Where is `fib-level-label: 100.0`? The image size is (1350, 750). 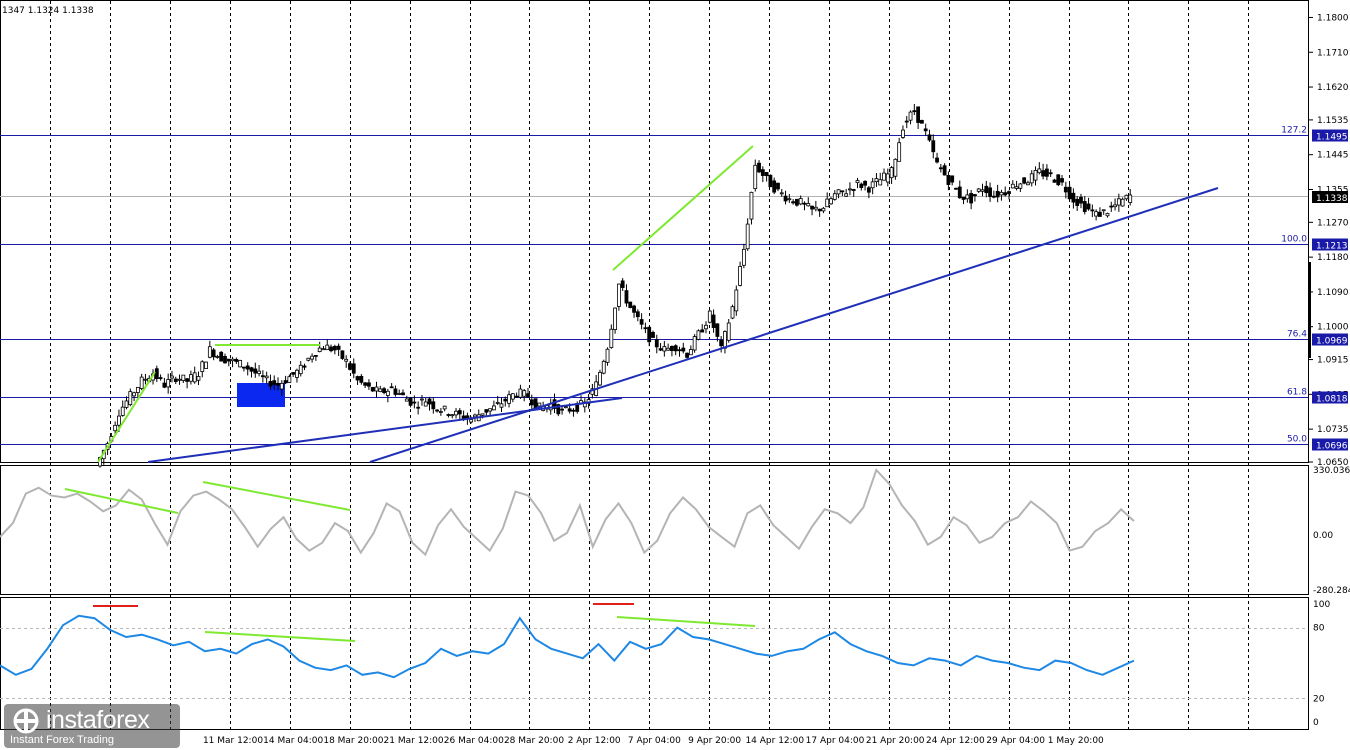 fib-level-label: 100.0 is located at coordinates (1294, 240).